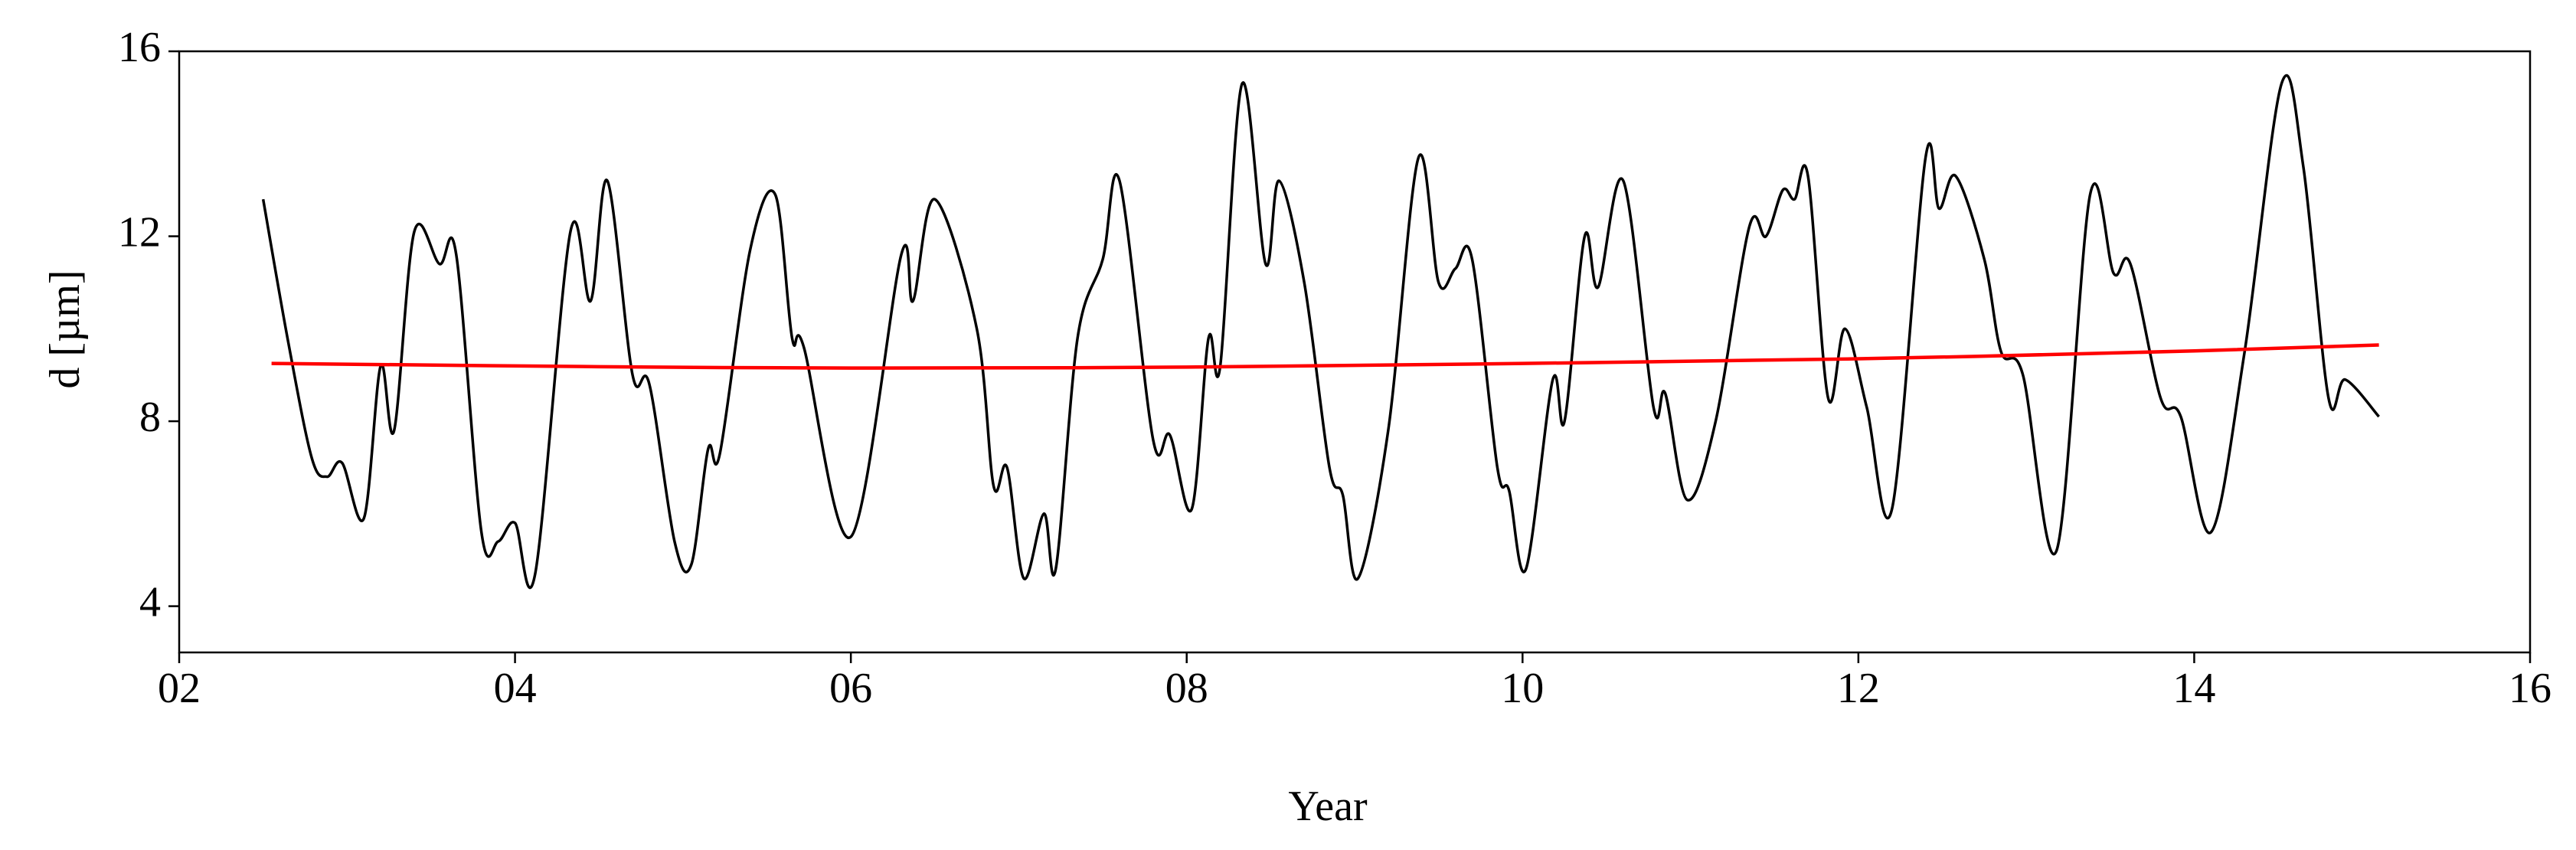  Describe the element at coordinates (1328, 806) in the screenshot. I see `x-axis-label: Year` at that location.